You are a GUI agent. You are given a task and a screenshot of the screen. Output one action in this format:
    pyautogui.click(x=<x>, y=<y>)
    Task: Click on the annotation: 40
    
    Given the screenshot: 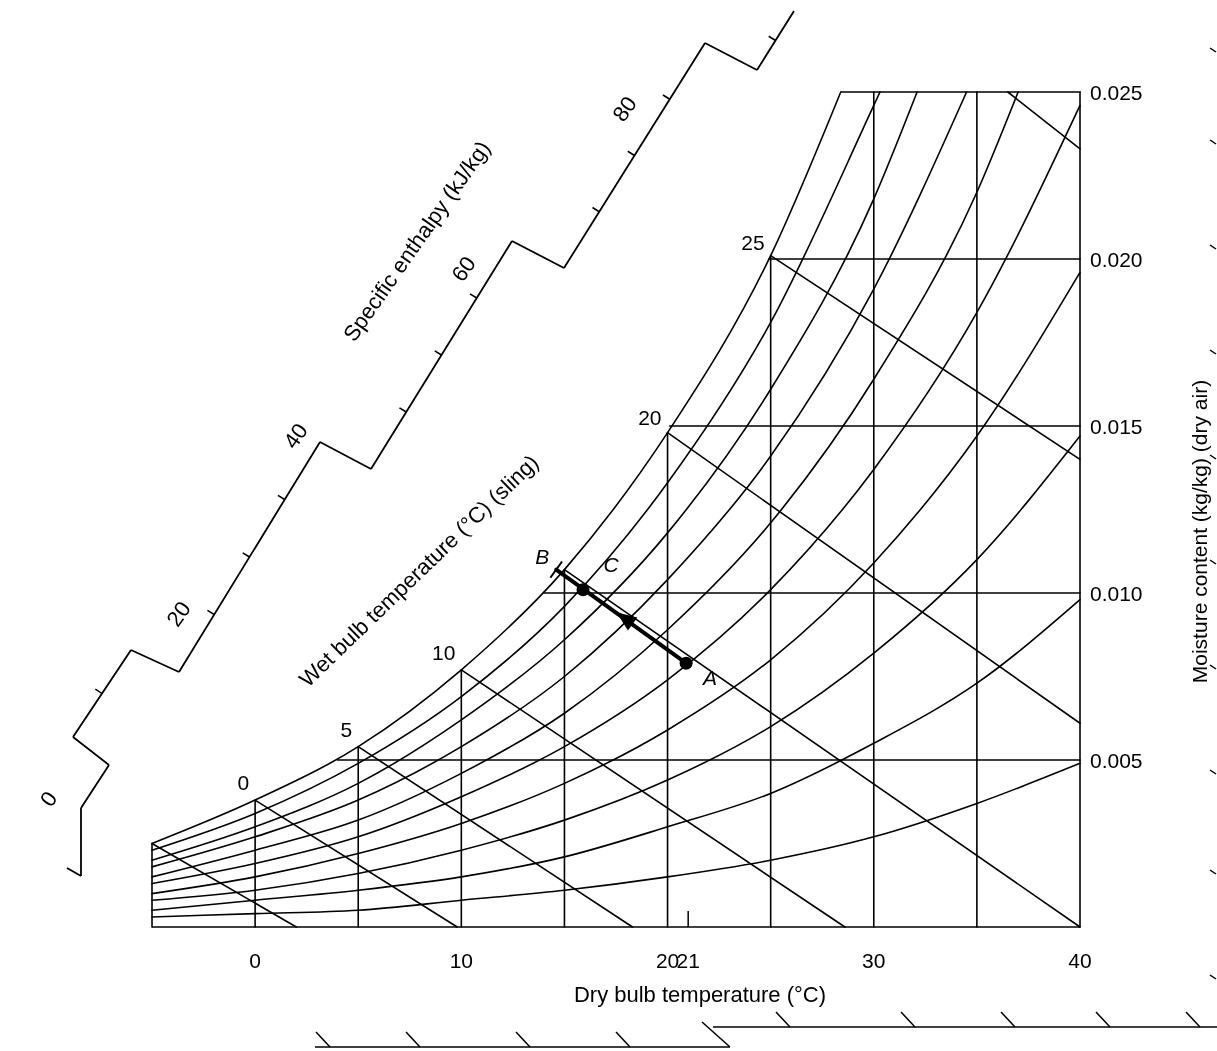 What is the action you would take?
    pyautogui.click(x=295, y=436)
    